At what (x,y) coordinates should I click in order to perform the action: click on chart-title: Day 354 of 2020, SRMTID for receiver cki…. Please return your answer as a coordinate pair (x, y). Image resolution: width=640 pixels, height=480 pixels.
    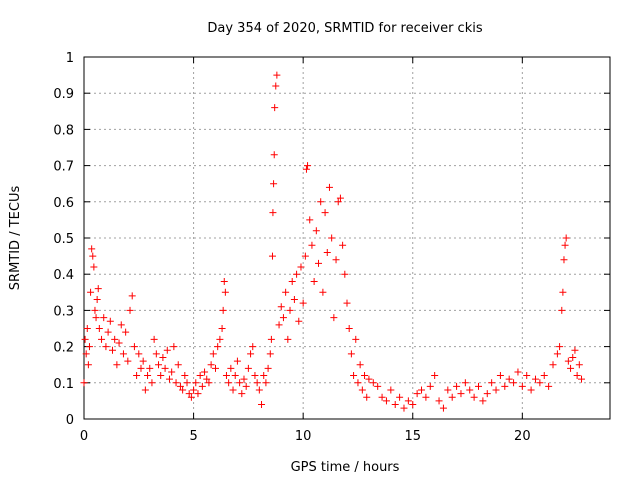
    Looking at the image, I should click on (344, 28).